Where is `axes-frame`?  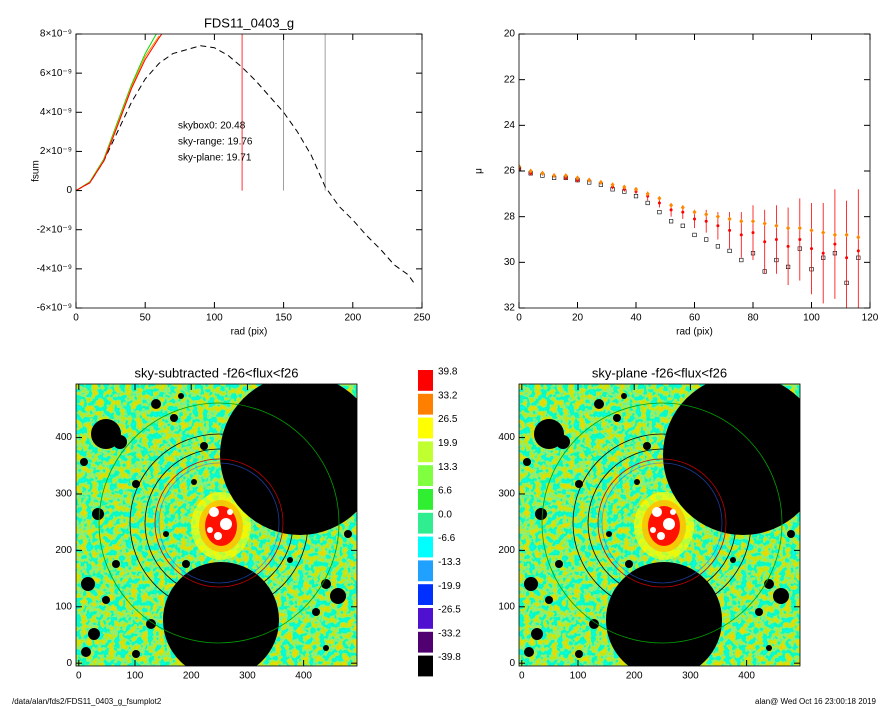 axes-frame is located at coordinates (216, 525).